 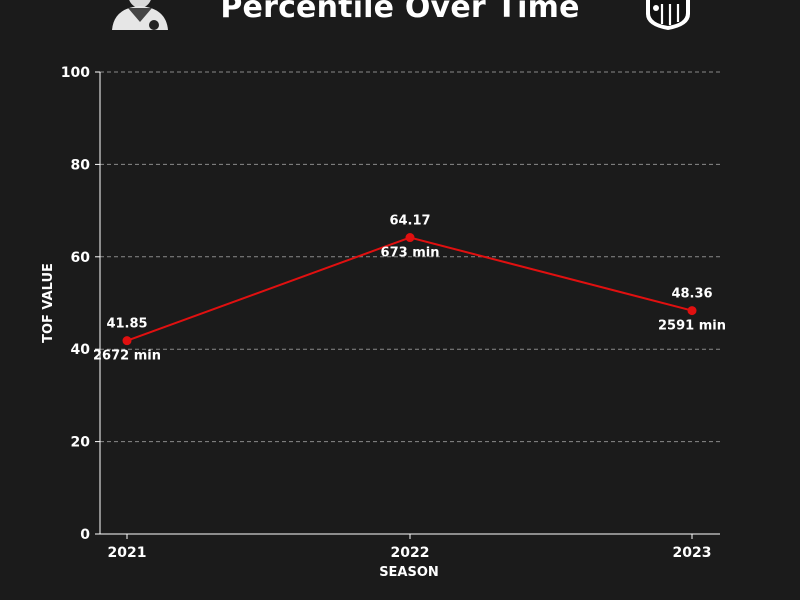 I want to click on data-value-label: 48.36, so click(x=691, y=294).